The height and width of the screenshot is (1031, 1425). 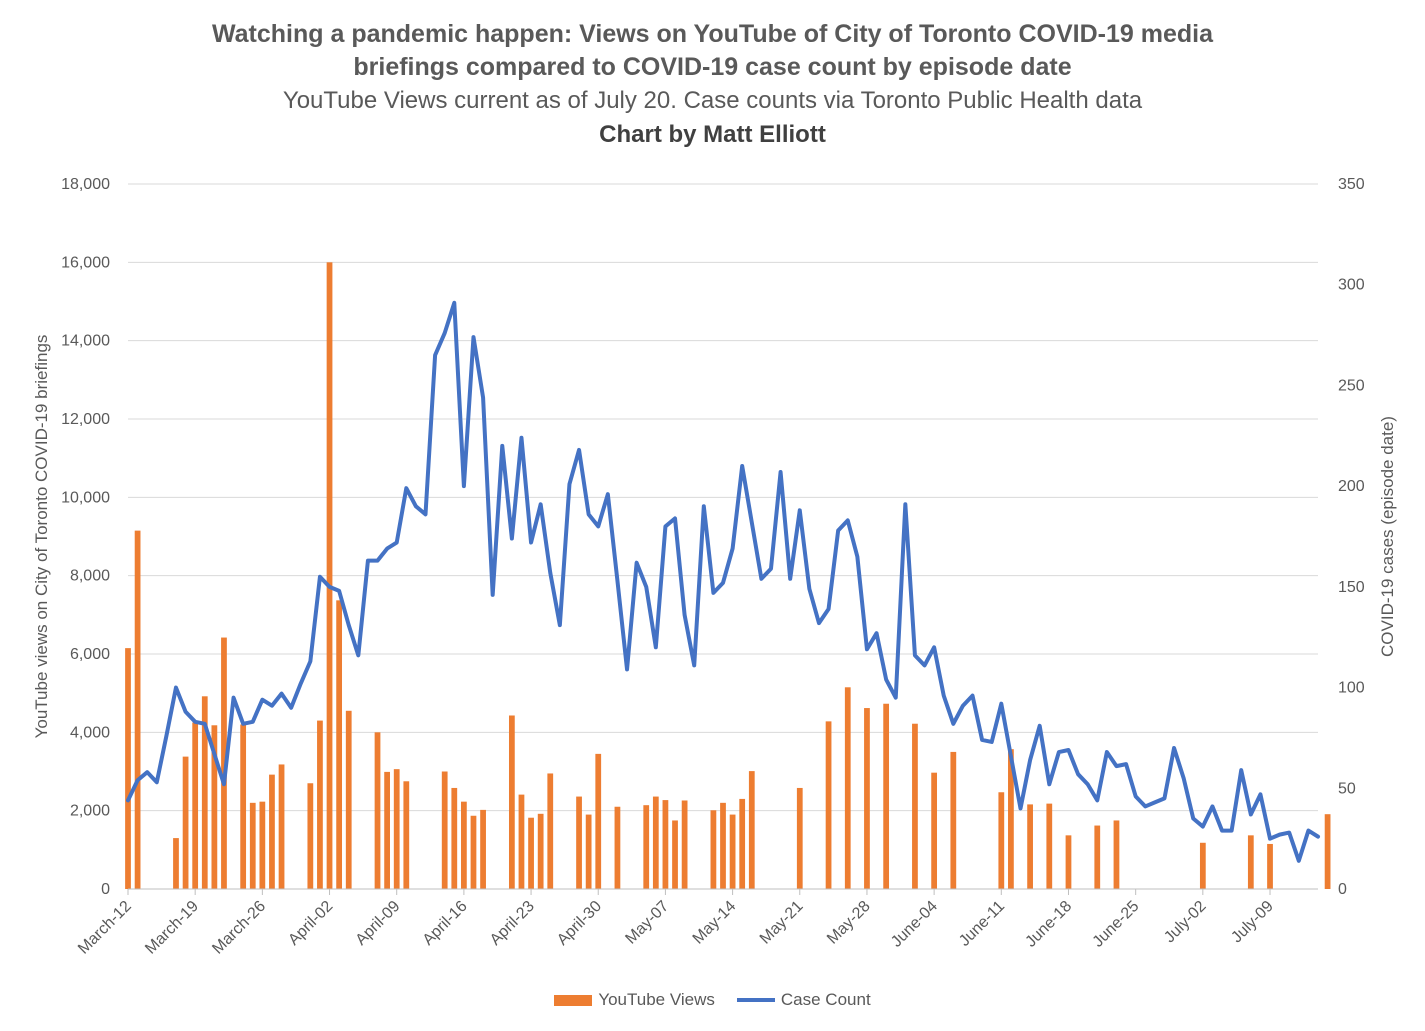 I want to click on x-tick-label: July-09, so click(x=1252, y=922).